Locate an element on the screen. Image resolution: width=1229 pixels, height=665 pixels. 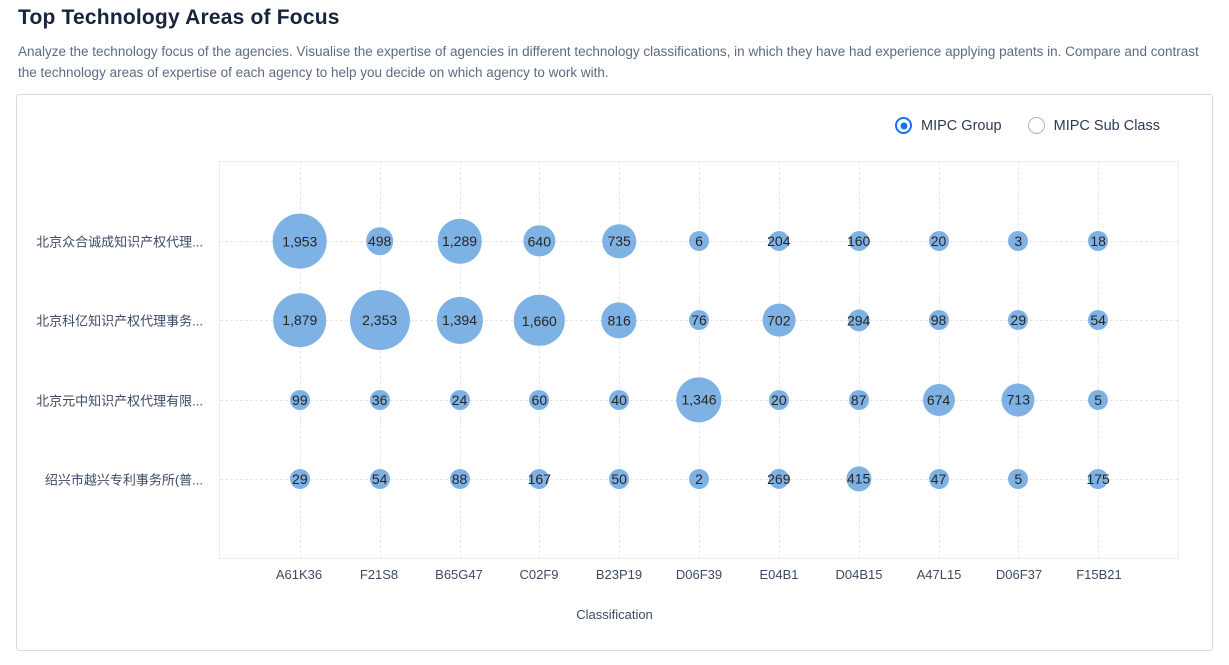
bubble: 204 is located at coordinates (779, 241).